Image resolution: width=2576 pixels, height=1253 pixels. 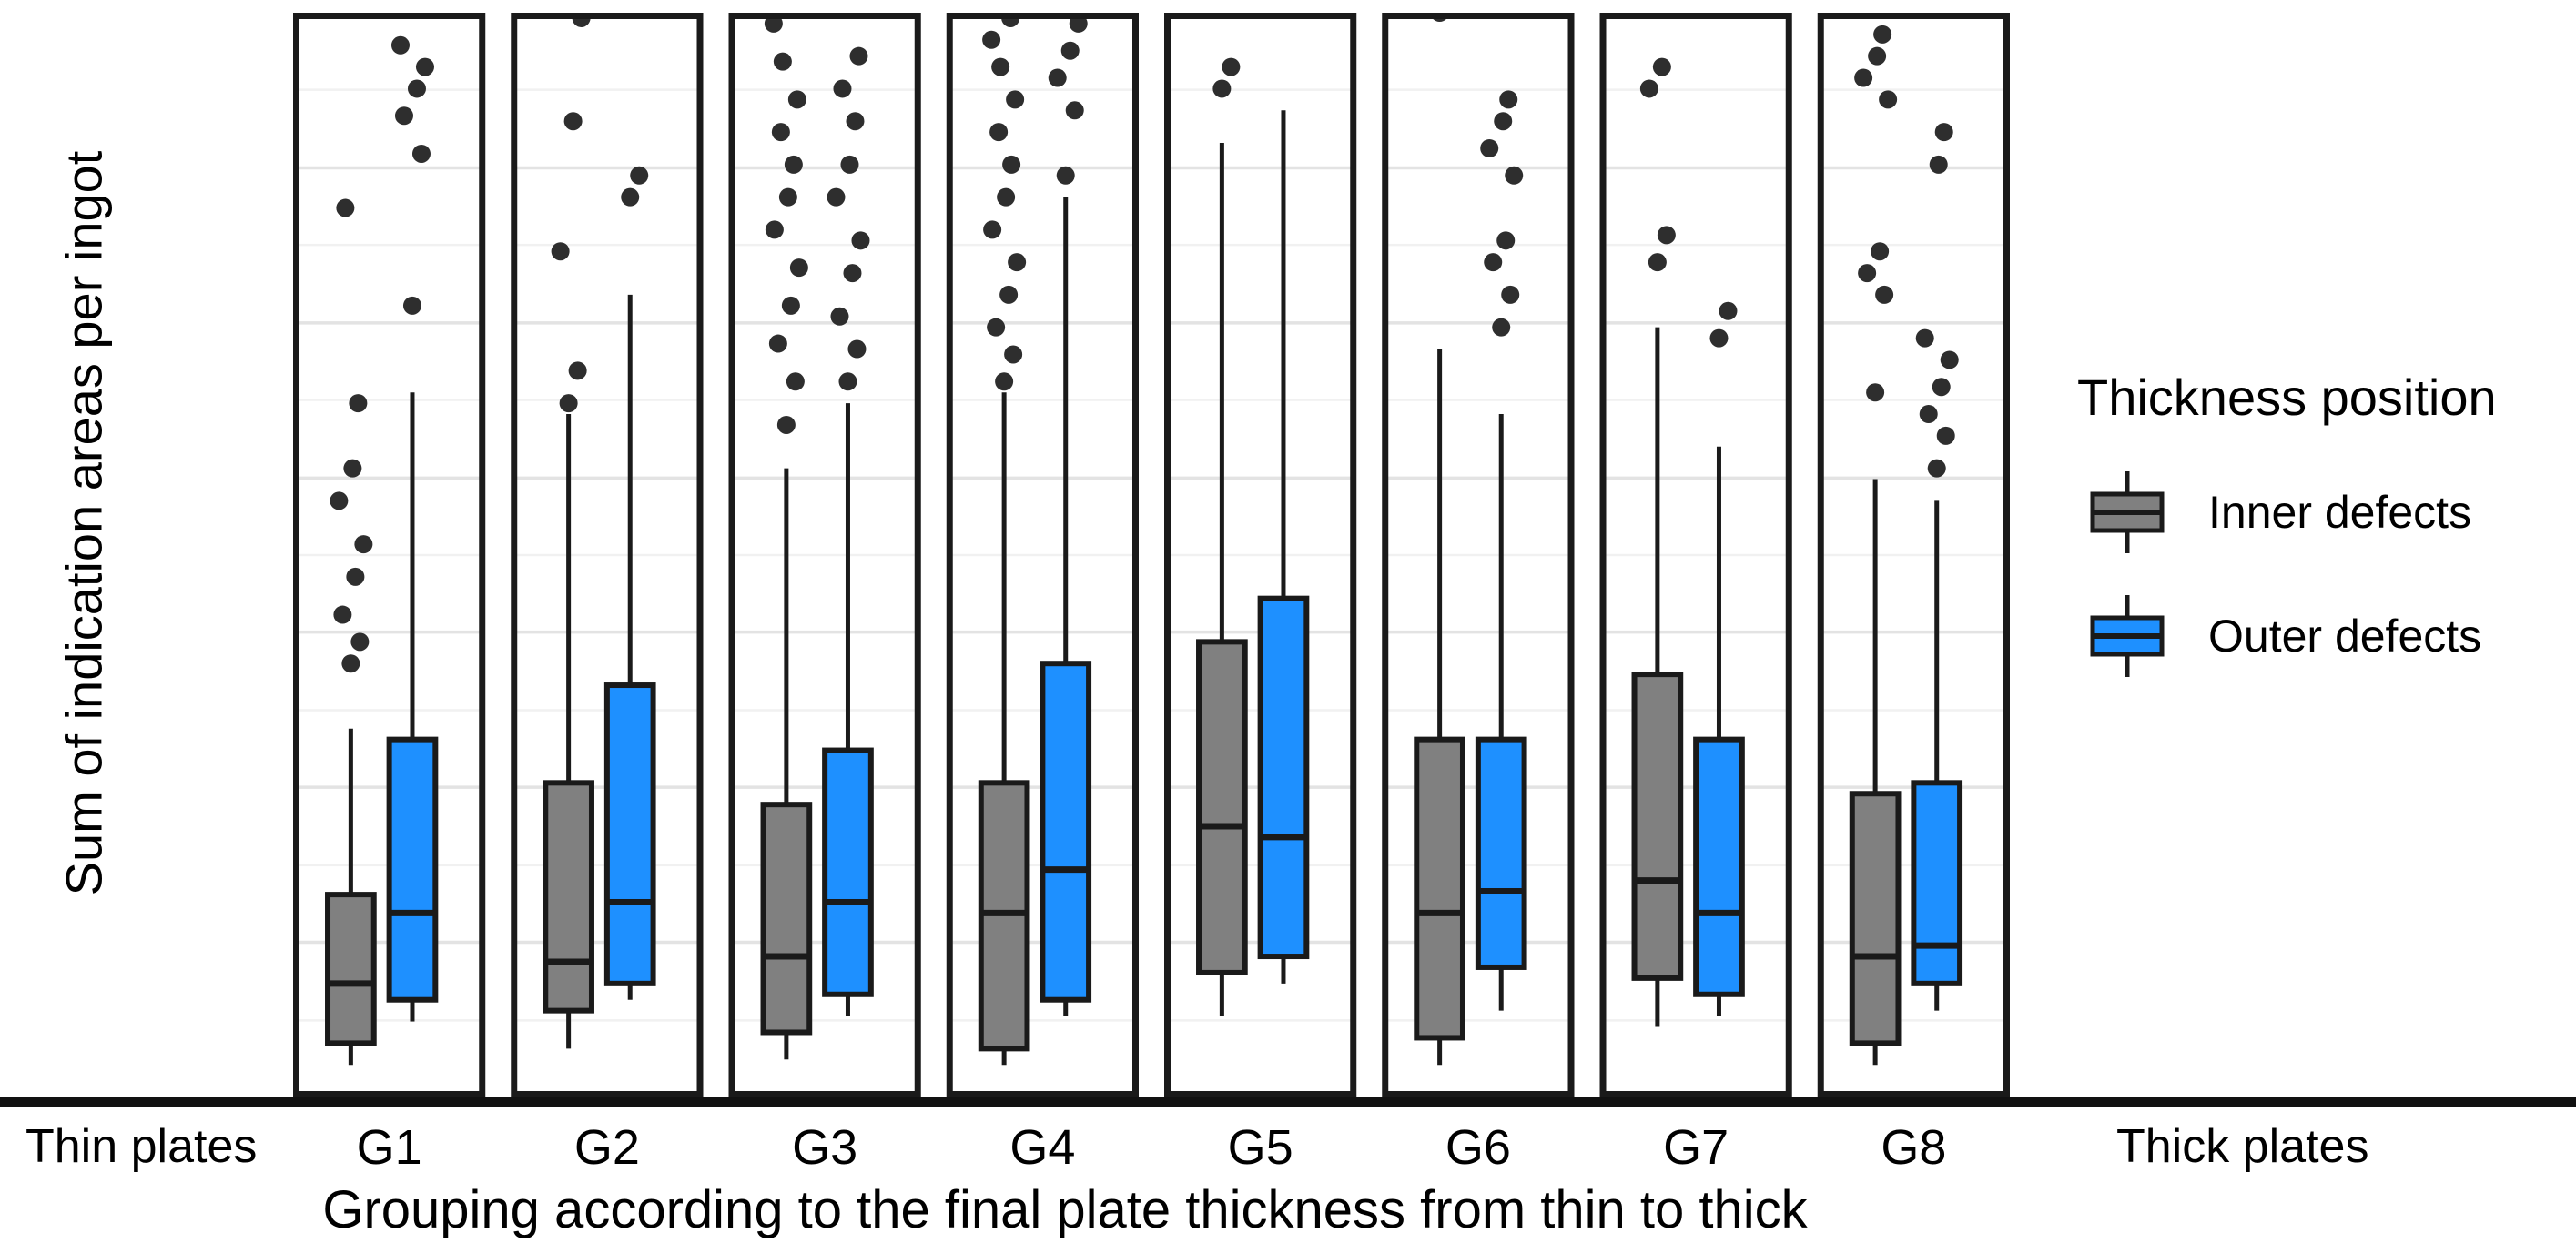 What do you see at coordinates (1066, 832) in the screenshot?
I see `box-outer-G4` at bounding box center [1066, 832].